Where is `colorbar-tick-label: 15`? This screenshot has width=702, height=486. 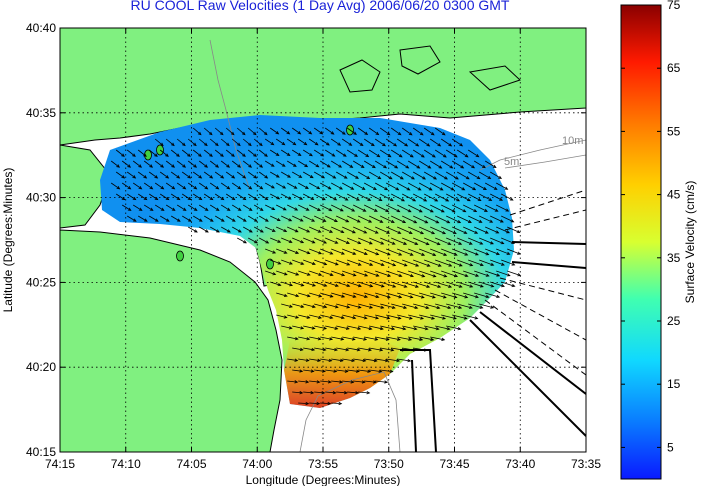
colorbar-tick-label: 15 is located at coordinates (674, 384).